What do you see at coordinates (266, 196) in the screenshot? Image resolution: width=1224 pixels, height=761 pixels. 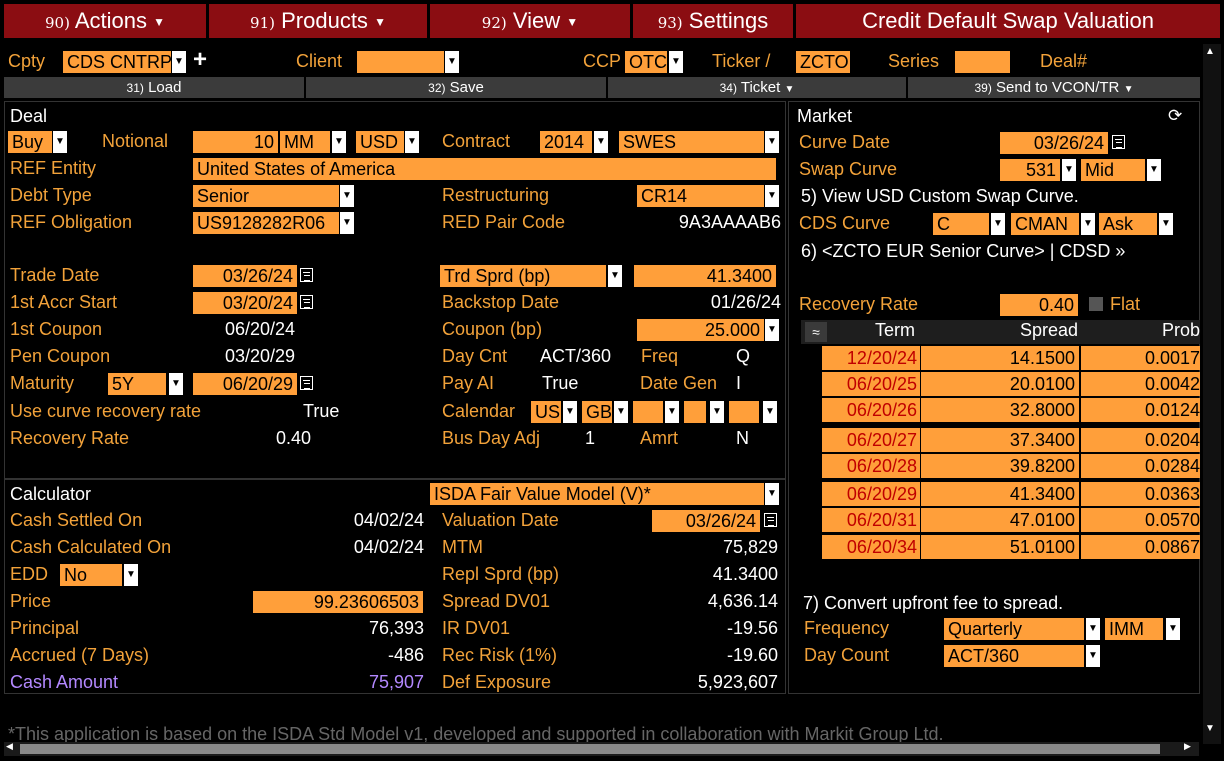 I see `debt-type-field: Senior` at bounding box center [266, 196].